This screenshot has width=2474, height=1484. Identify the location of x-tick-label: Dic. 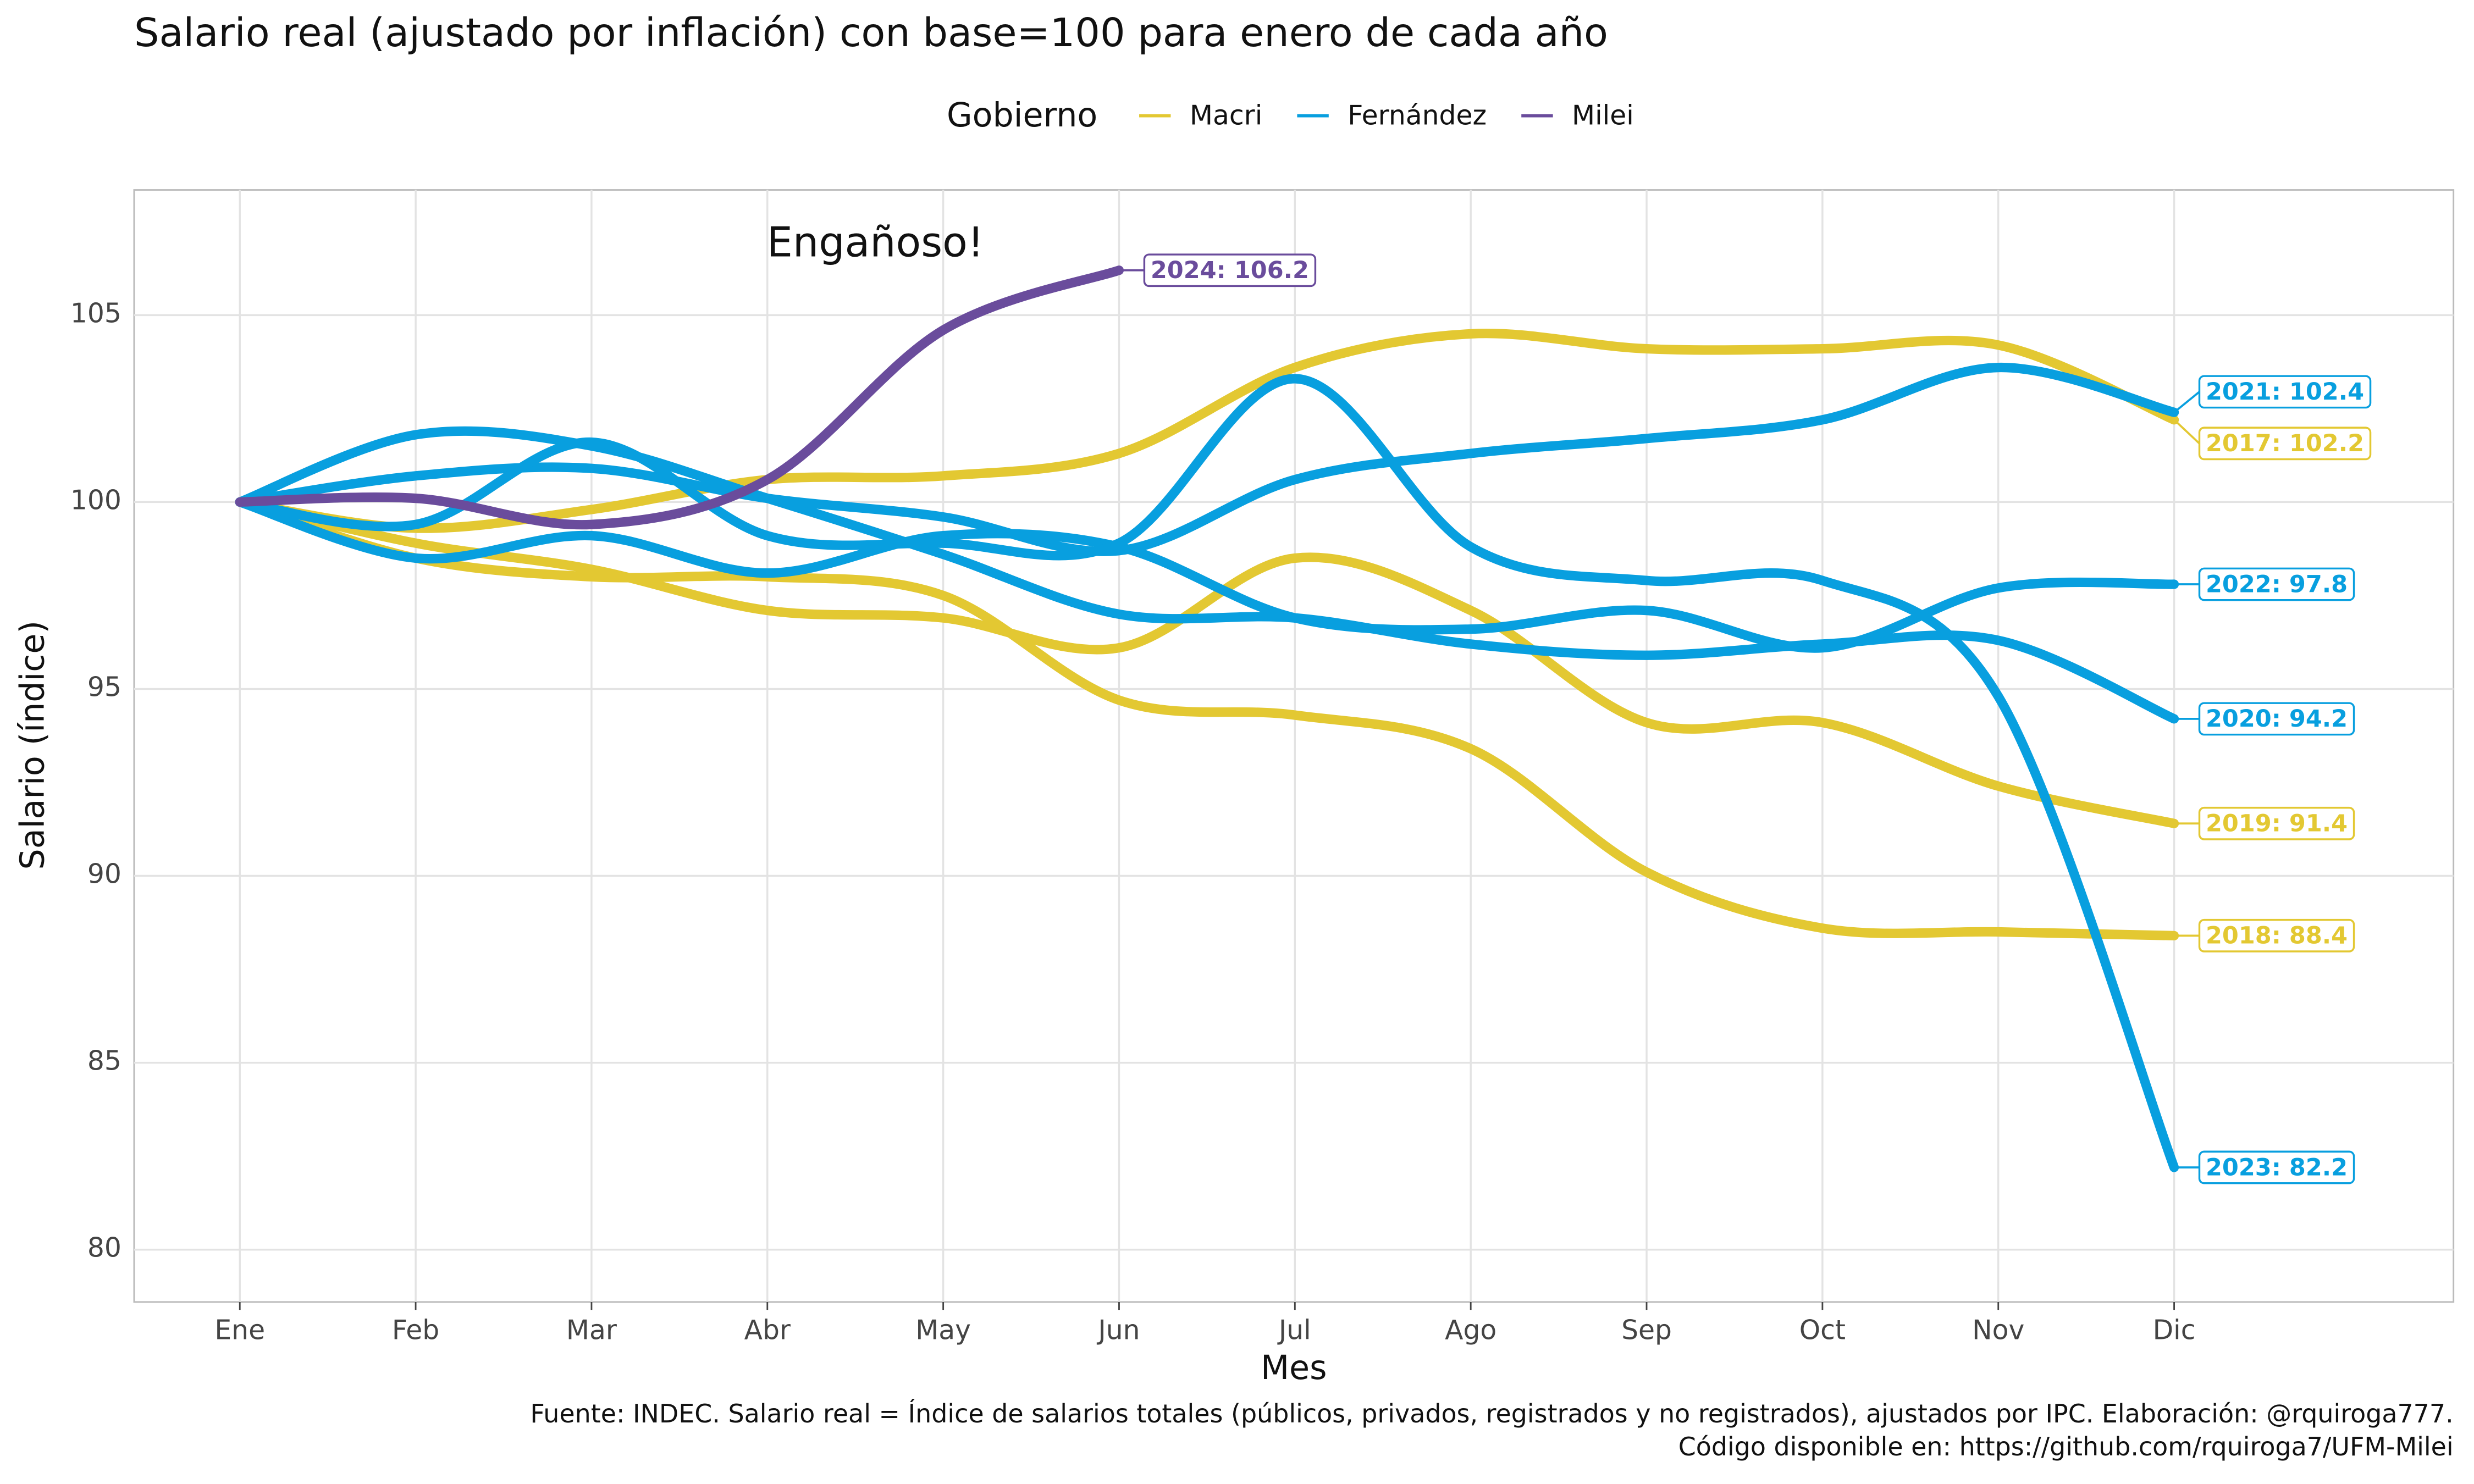
(2174, 1329).